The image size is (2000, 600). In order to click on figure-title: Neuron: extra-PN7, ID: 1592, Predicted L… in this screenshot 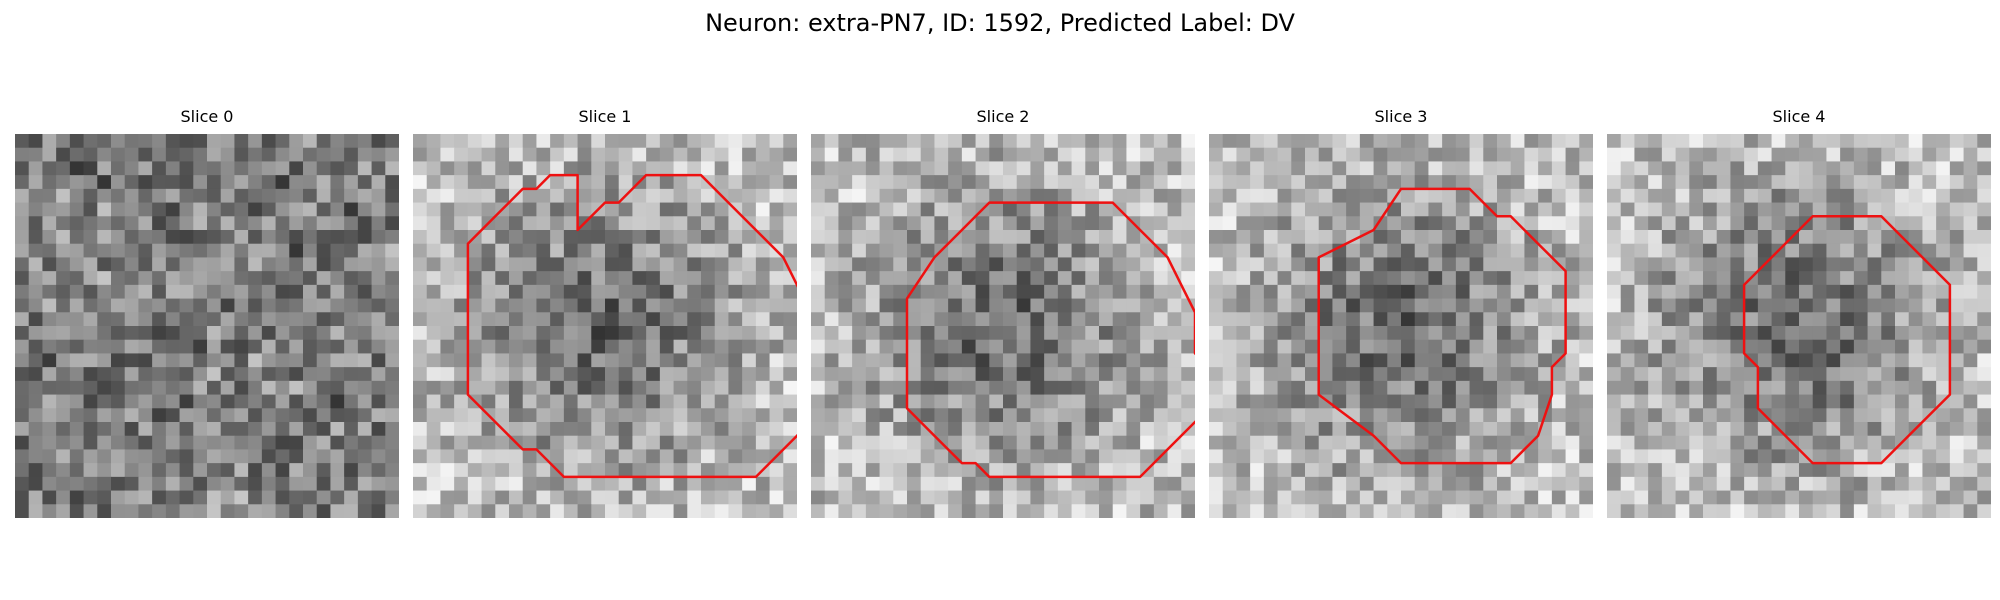, I will do `click(1000, 23)`.